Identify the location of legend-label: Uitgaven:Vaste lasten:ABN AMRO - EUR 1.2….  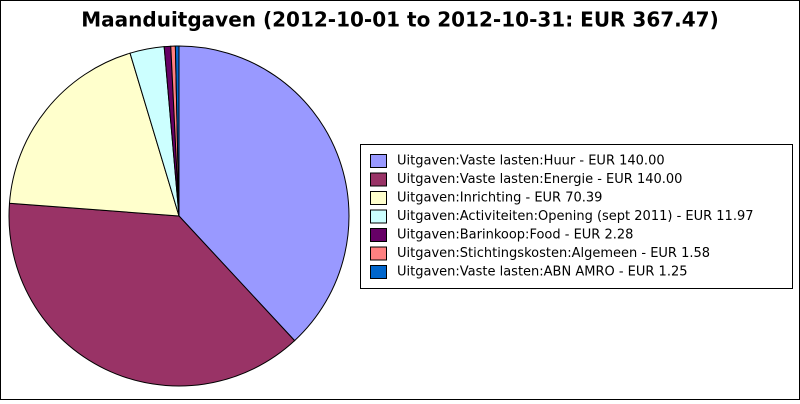
(542, 272).